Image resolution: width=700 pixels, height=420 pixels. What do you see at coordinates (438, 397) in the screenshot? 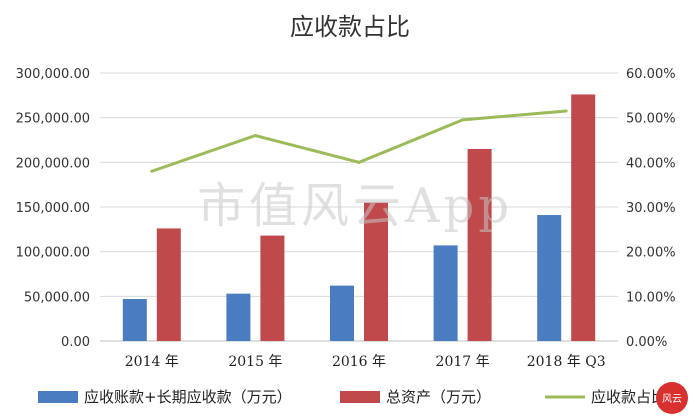
I see `legend-label: 总资产（万元）` at bounding box center [438, 397].